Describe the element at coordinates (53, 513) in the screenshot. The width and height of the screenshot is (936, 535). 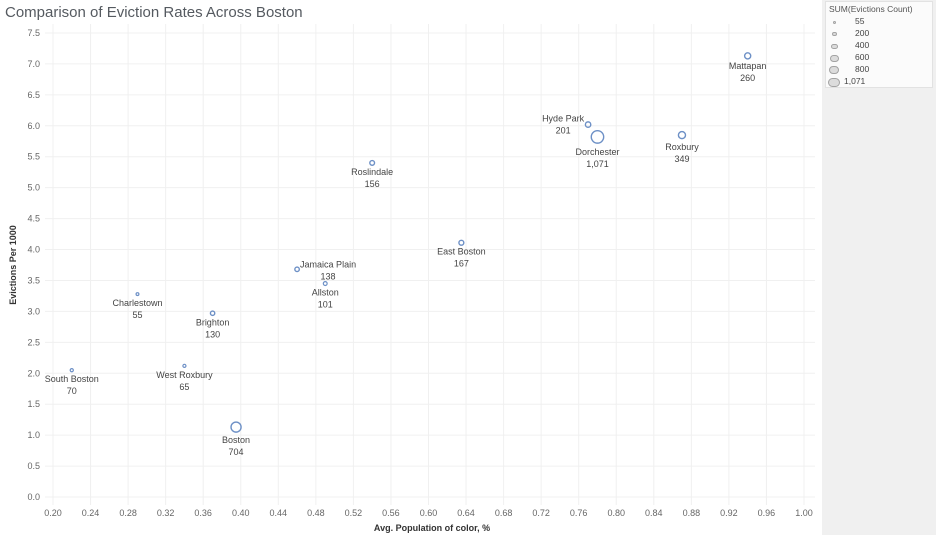
I see `x-tick-label: 0.20` at that location.